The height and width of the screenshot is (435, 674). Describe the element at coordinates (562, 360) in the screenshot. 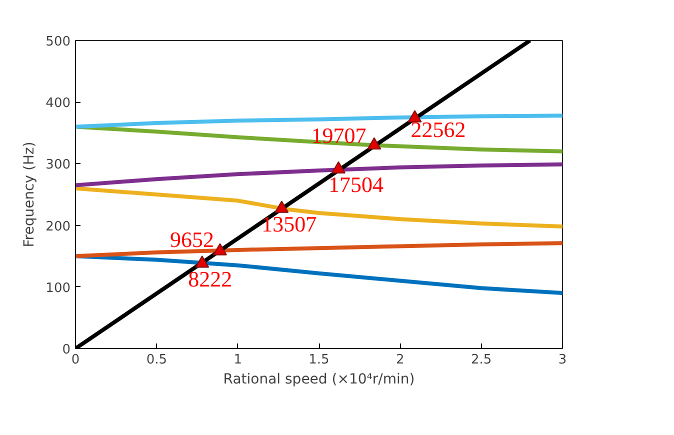

I see `x-tick-label: 3` at that location.